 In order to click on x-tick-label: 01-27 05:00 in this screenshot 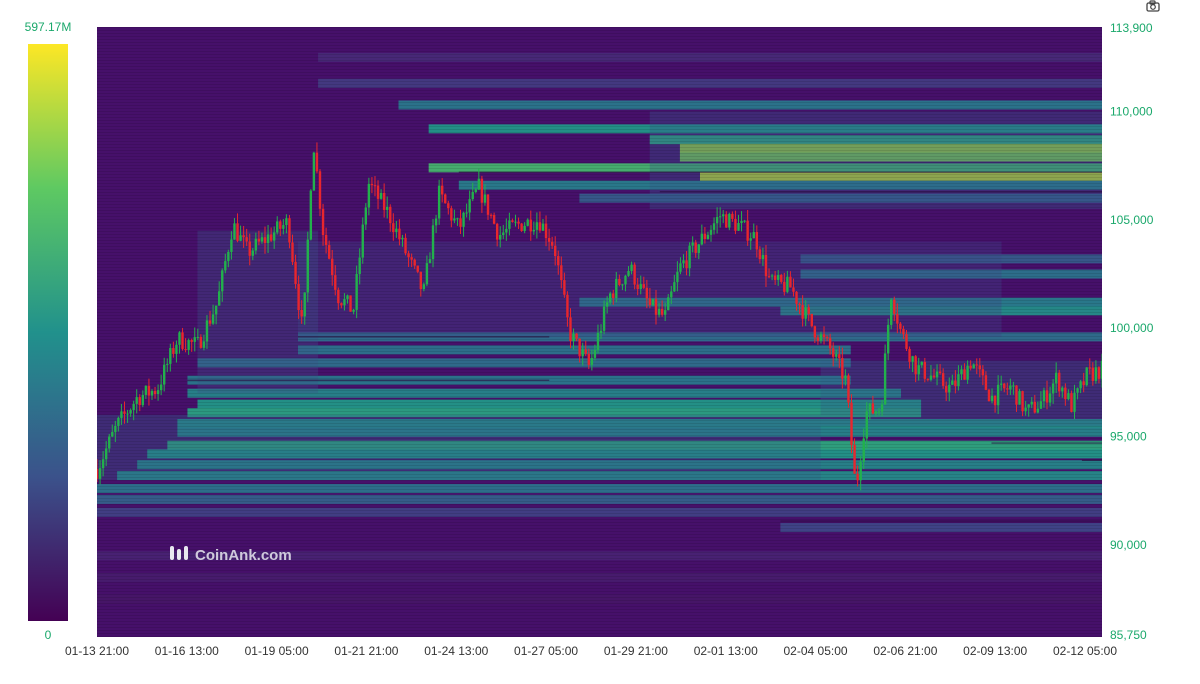, I will do `click(546, 651)`.